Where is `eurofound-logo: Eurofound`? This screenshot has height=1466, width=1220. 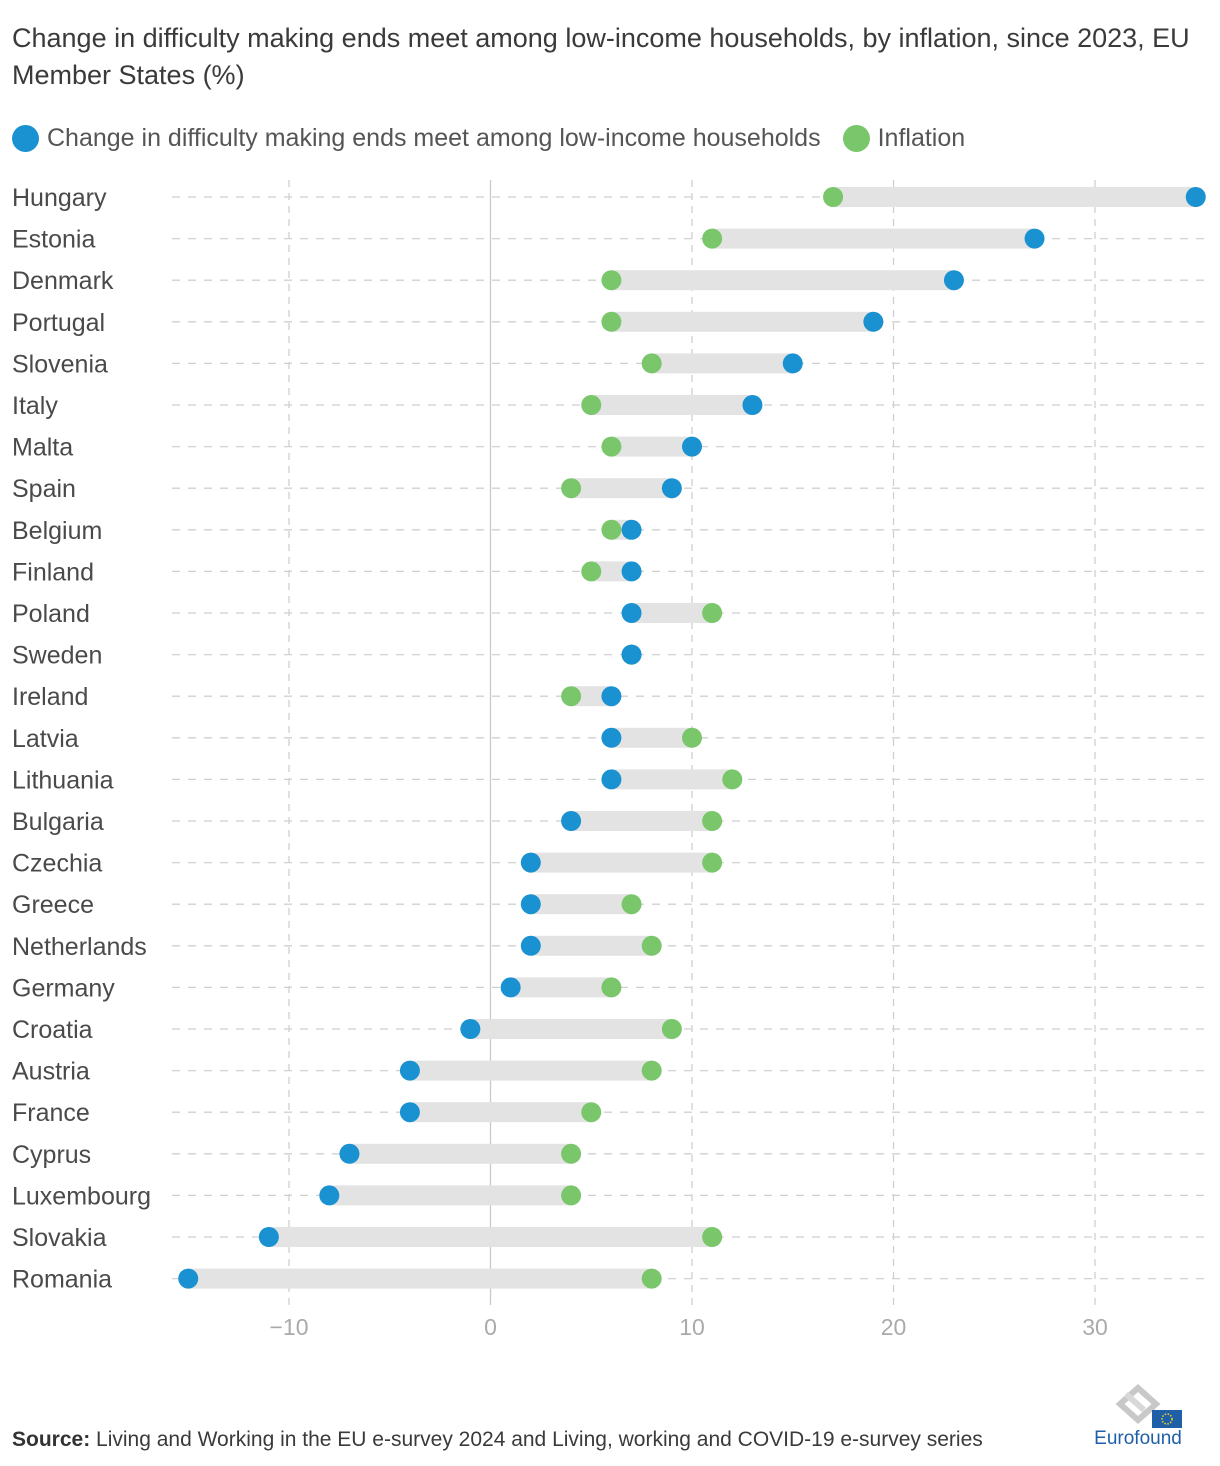
eurofound-logo: Eurofound is located at coordinates (1138, 1416).